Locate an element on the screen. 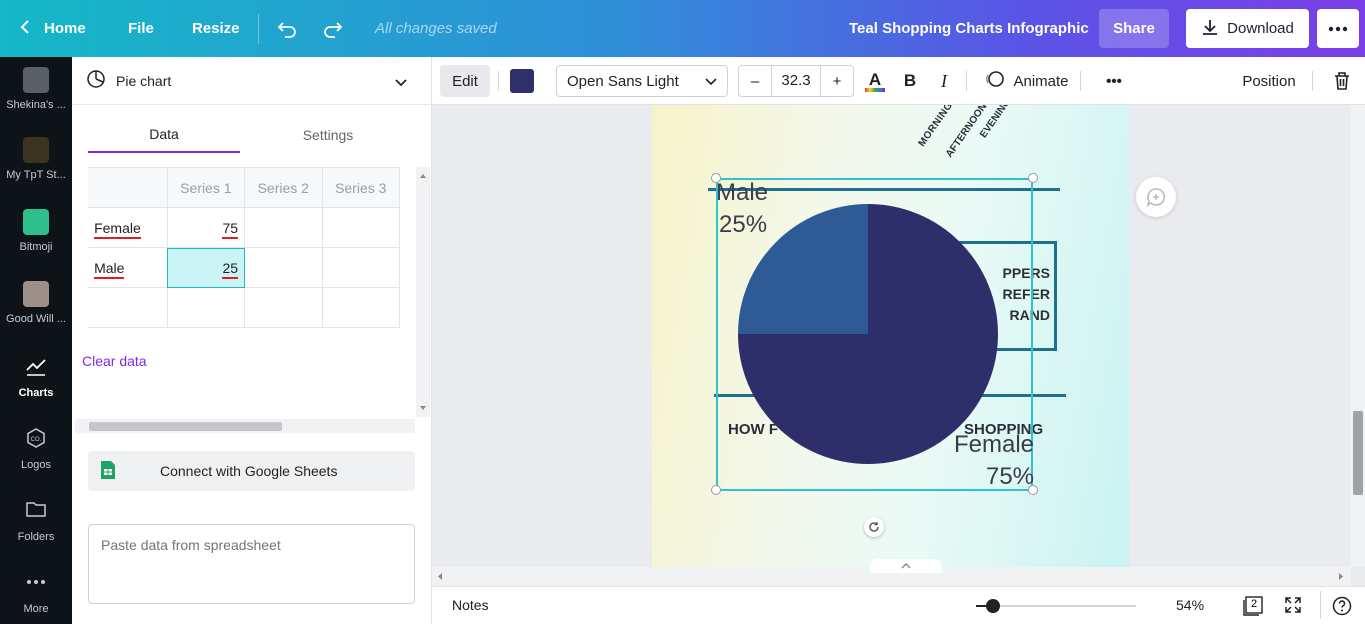 Image resolution: width=1365 pixels, height=624 pixels. file-menu: File is located at coordinates (141, 28).